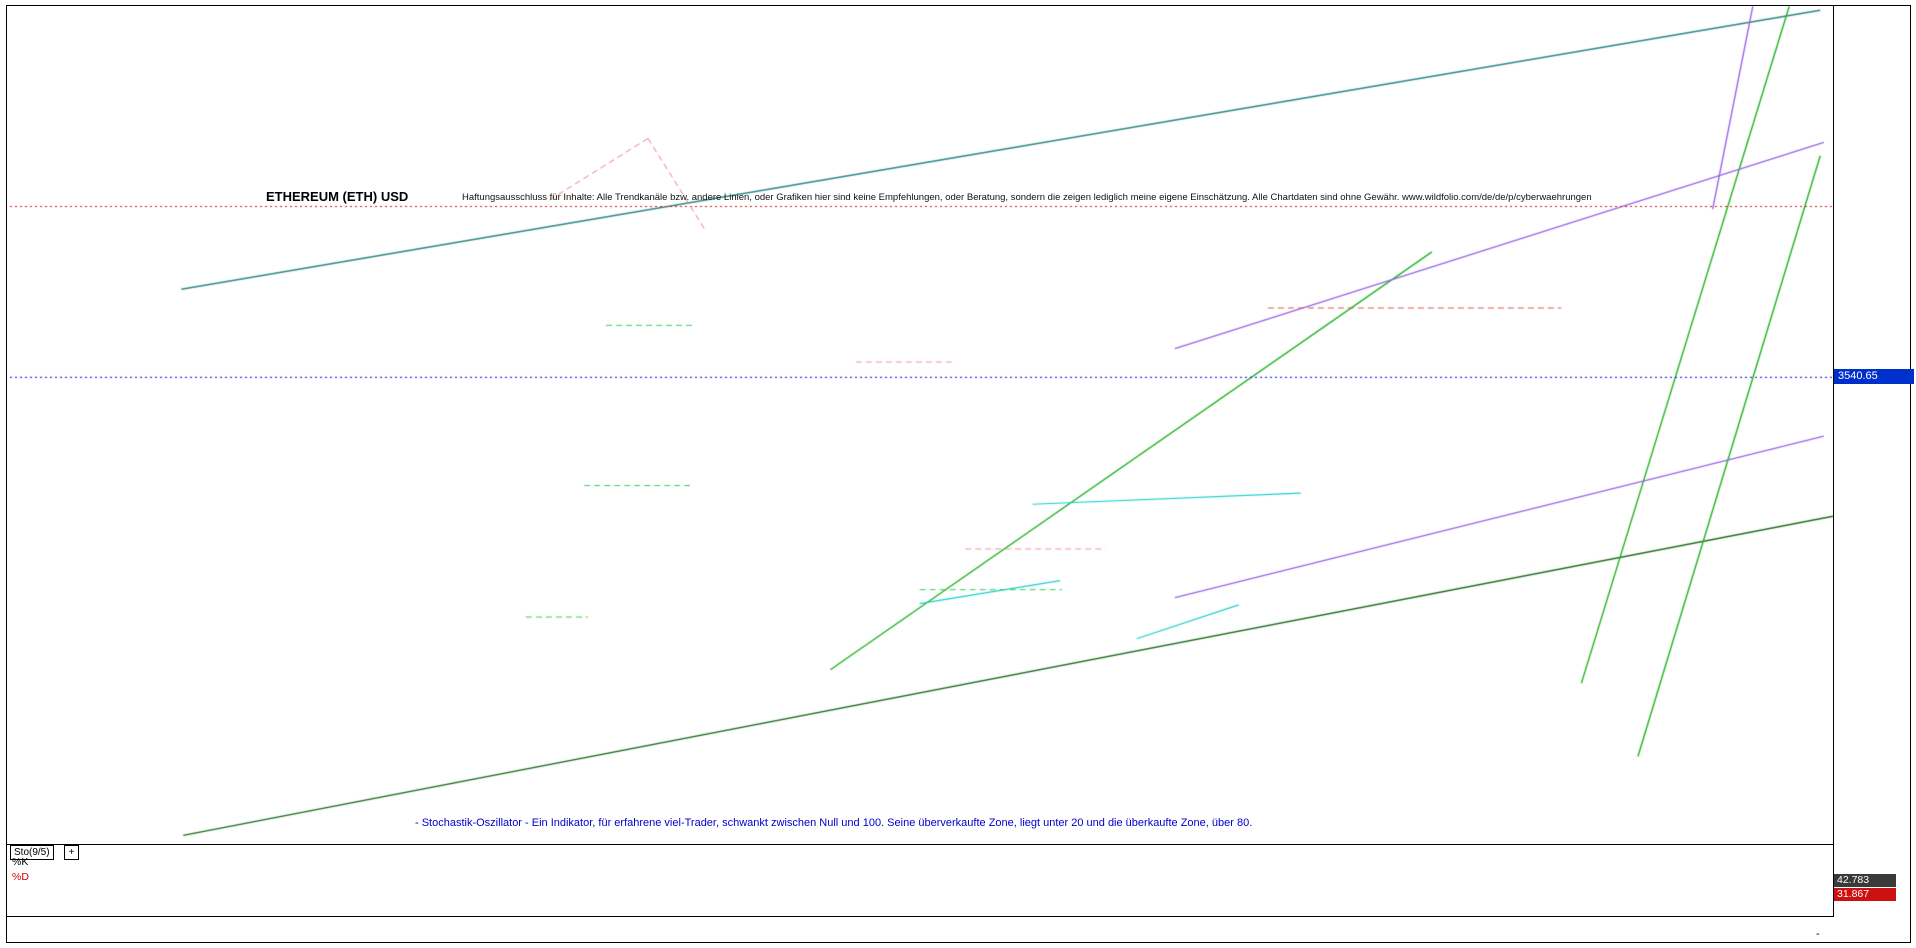 Image resolution: width=1916 pixels, height=948 pixels. I want to click on indicator-label: Sto(9/5), so click(32, 852).